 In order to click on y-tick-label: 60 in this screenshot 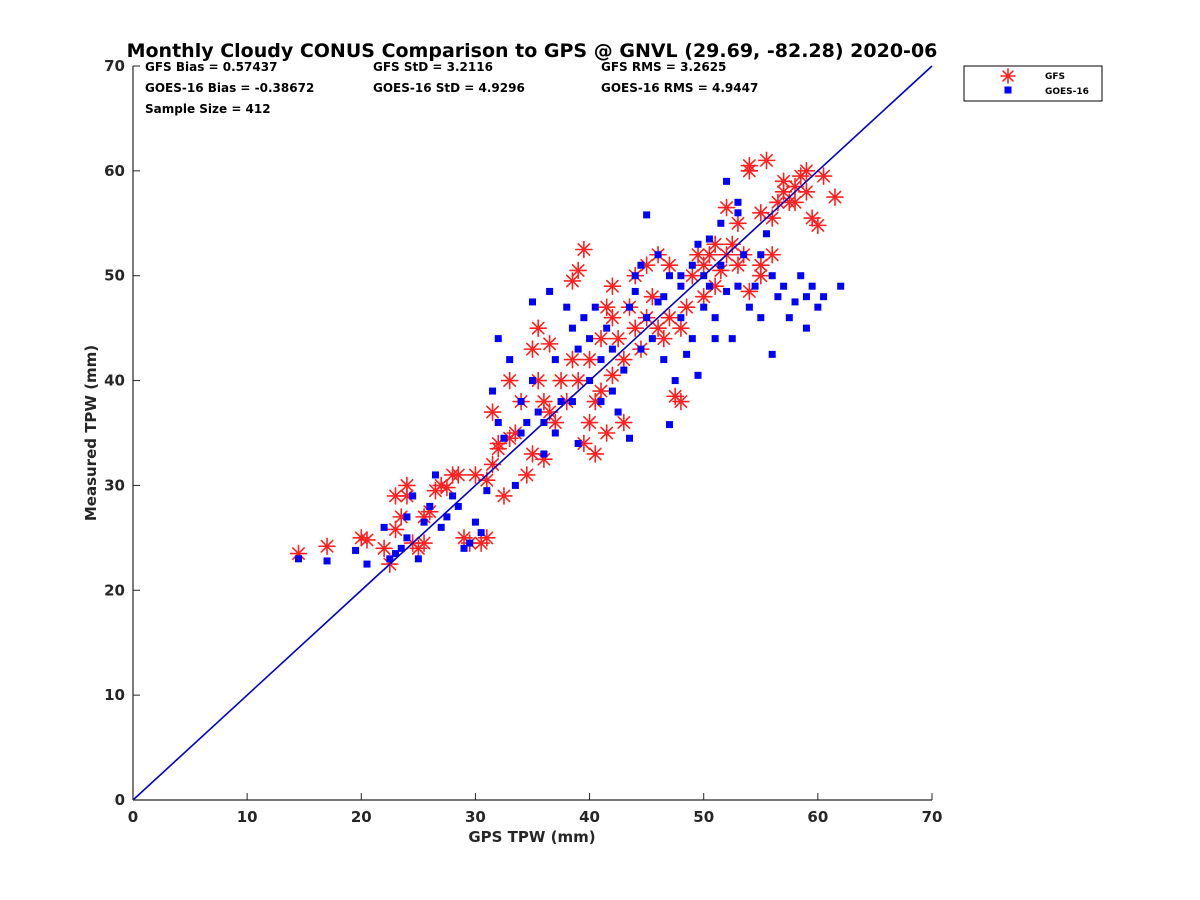, I will do `click(114, 171)`.